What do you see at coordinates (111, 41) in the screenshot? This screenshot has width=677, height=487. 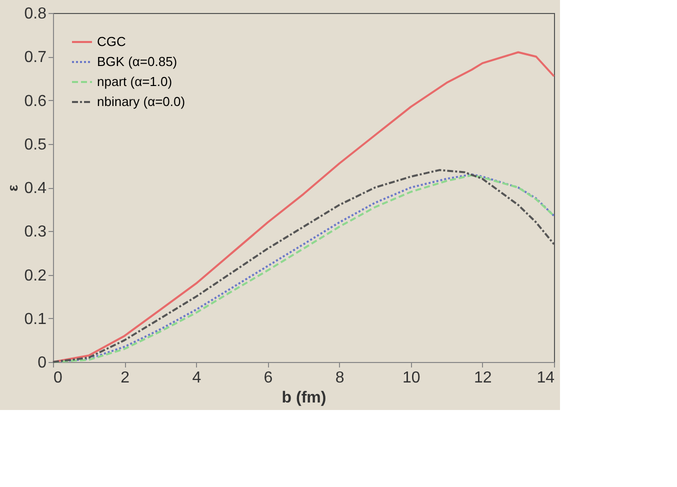 I see `legend-label: CGC` at bounding box center [111, 41].